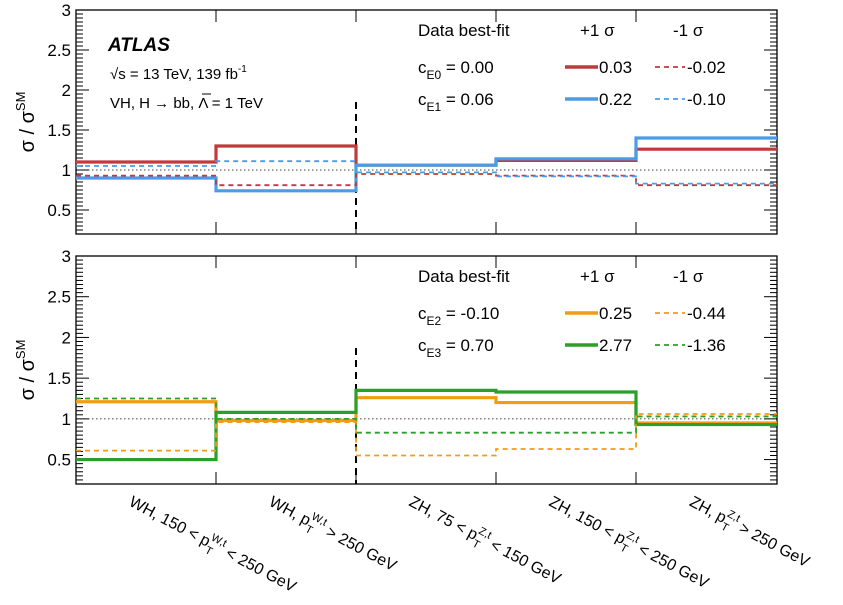  Describe the element at coordinates (706, 67) in the screenshot. I see `legend-value--0.02: -0.02` at that location.